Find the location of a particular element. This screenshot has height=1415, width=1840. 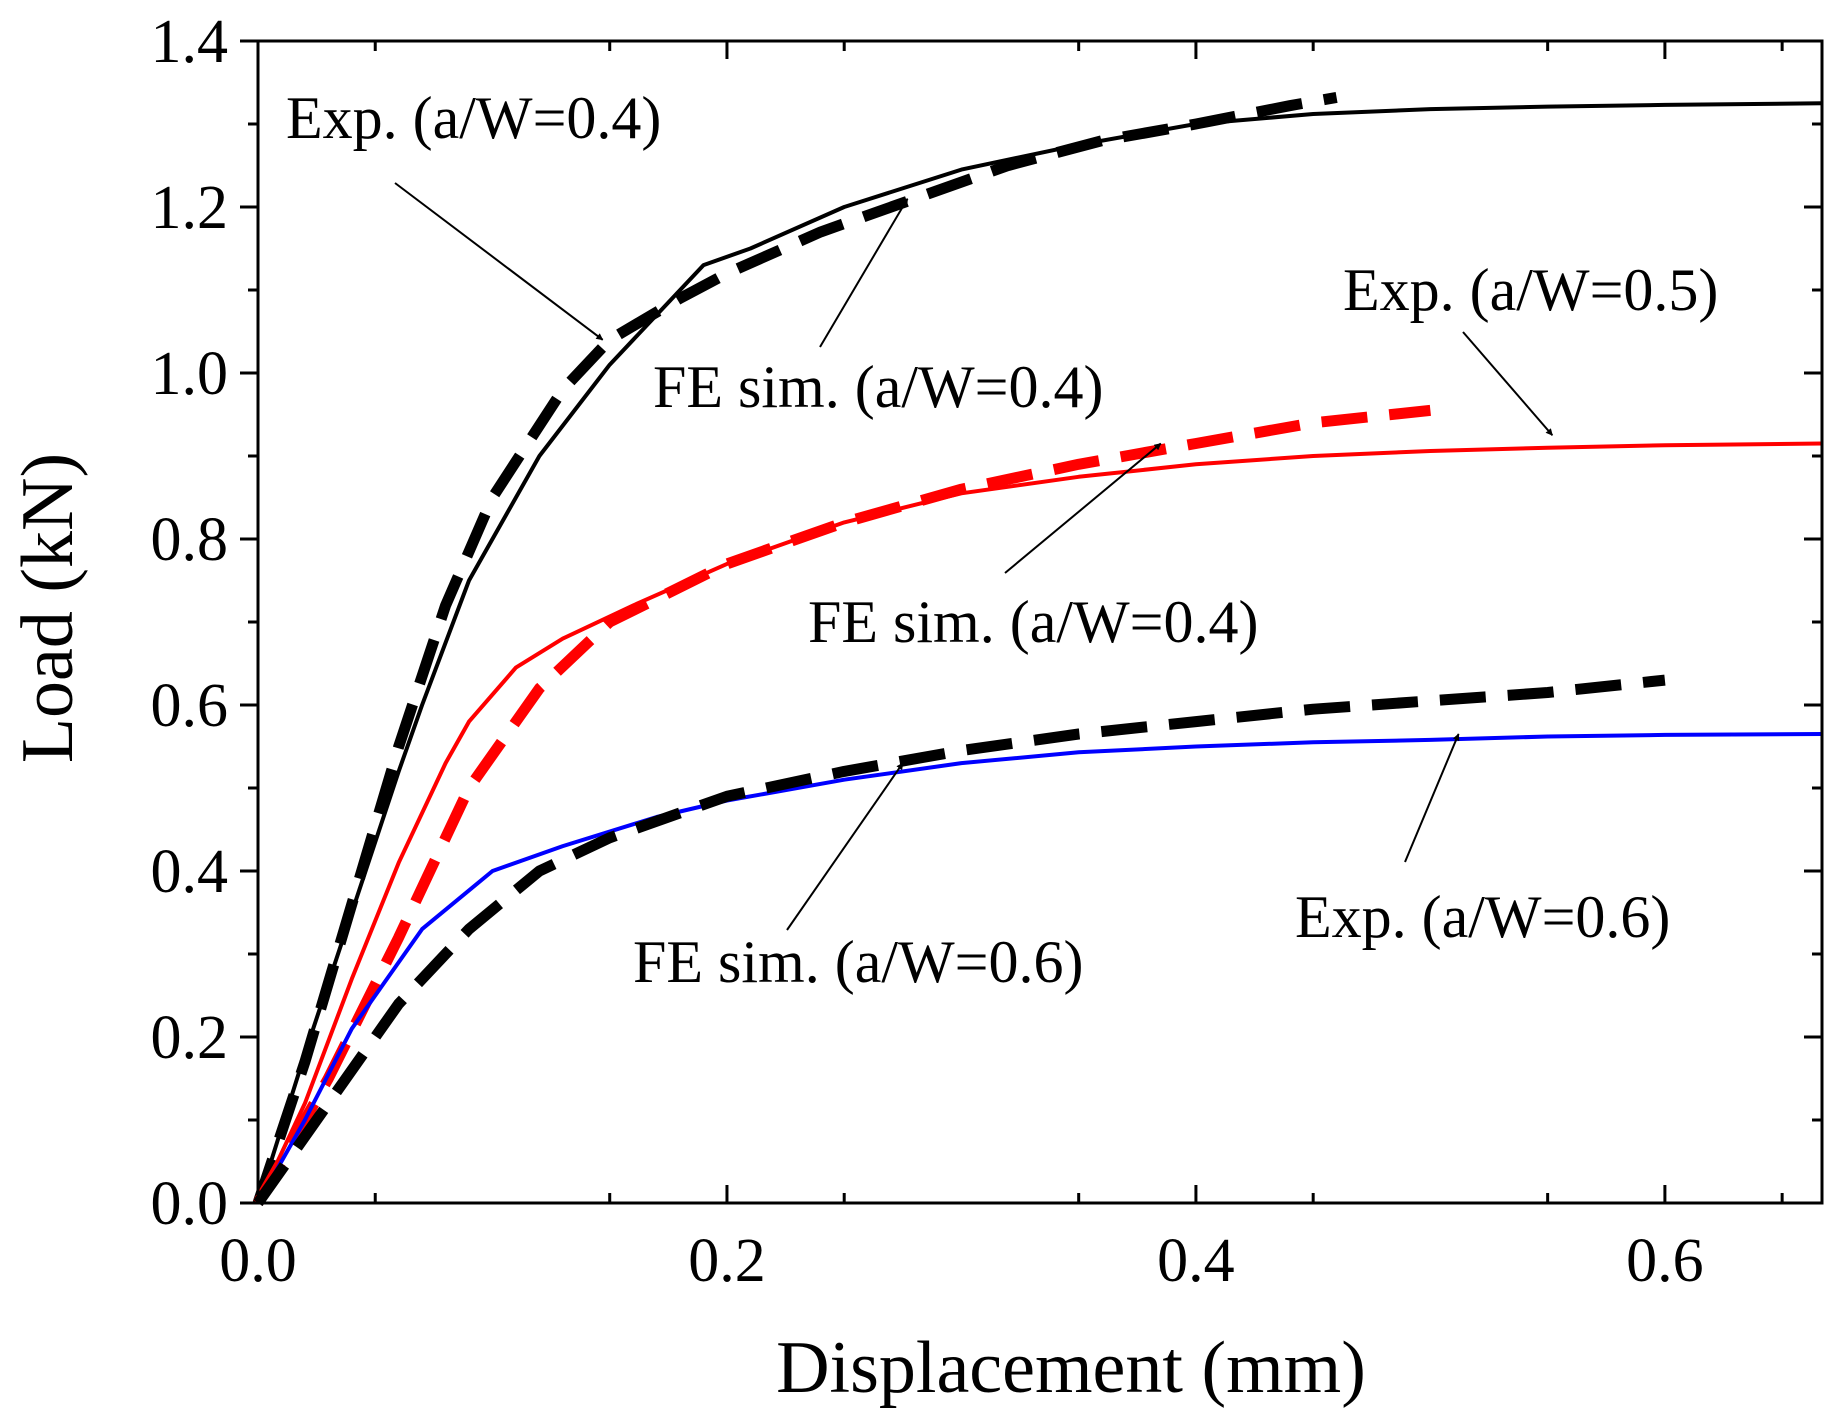

y-tick-label: 0.0 is located at coordinates (190, 1204).